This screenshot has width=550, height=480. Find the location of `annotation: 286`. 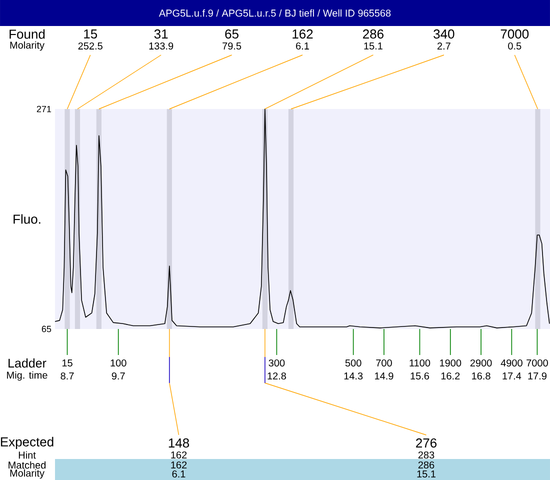

annotation: 286 is located at coordinates (373, 34).